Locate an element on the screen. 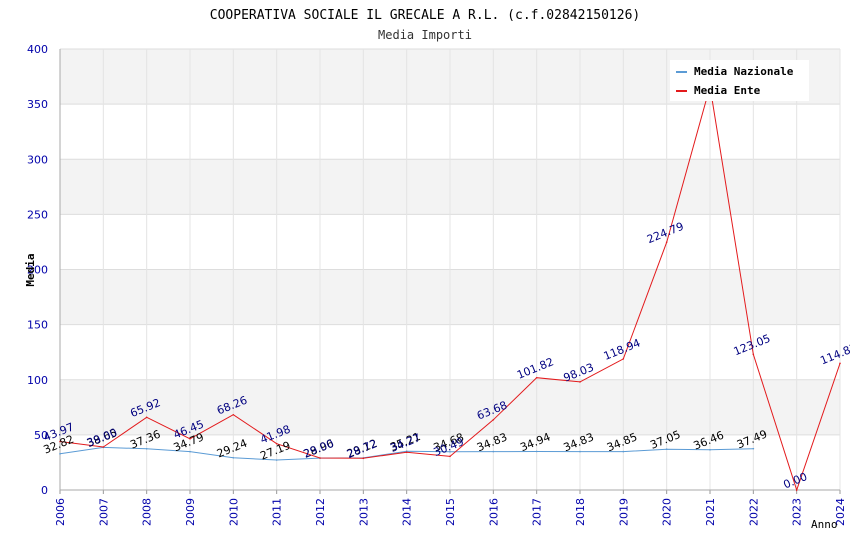  x-tick-label: 2008 is located at coordinates (147, 512).